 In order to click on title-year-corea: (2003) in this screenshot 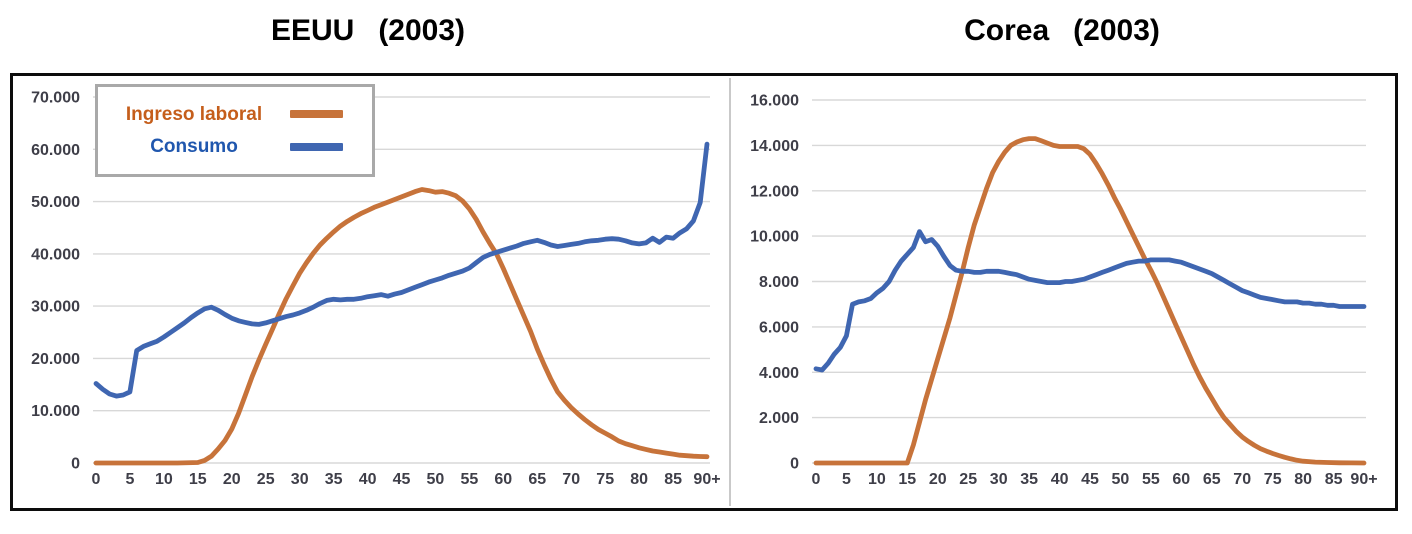, I will do `click(1116, 30)`.